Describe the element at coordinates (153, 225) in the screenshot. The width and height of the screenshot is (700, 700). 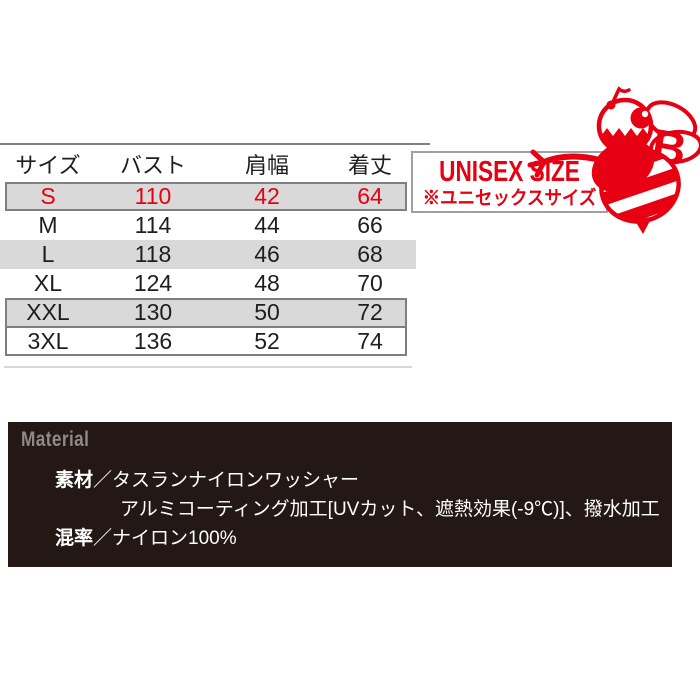
I see `bust-cell: 114` at that location.